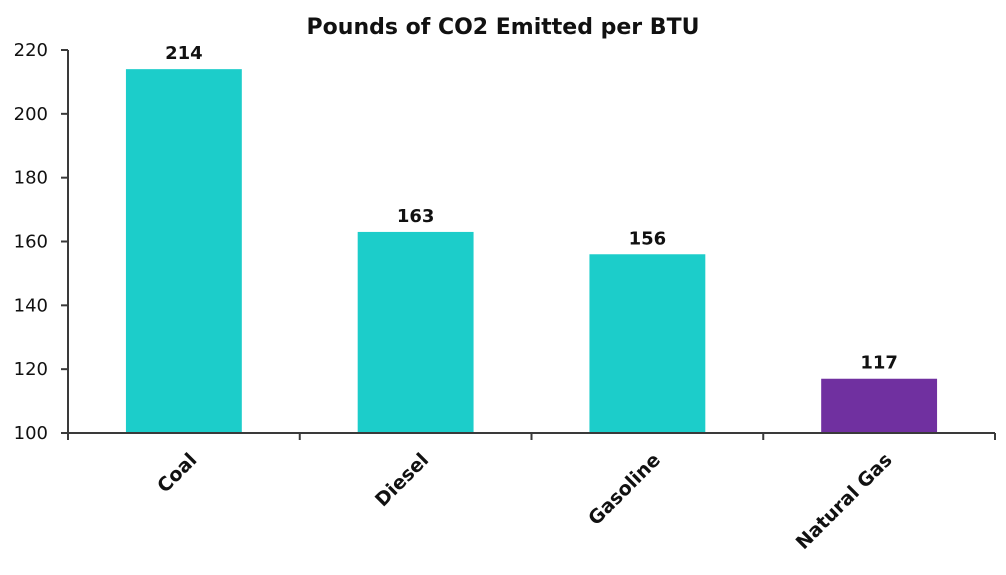  Describe the element at coordinates (31, 50) in the screenshot. I see `y-tick-label: 220` at that location.